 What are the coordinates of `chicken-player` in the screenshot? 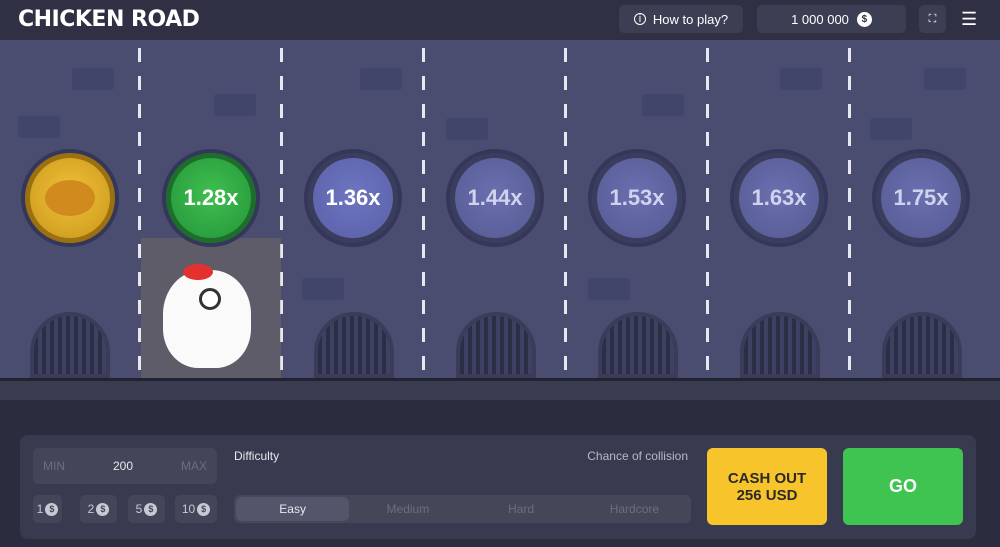 It's located at (211, 308).